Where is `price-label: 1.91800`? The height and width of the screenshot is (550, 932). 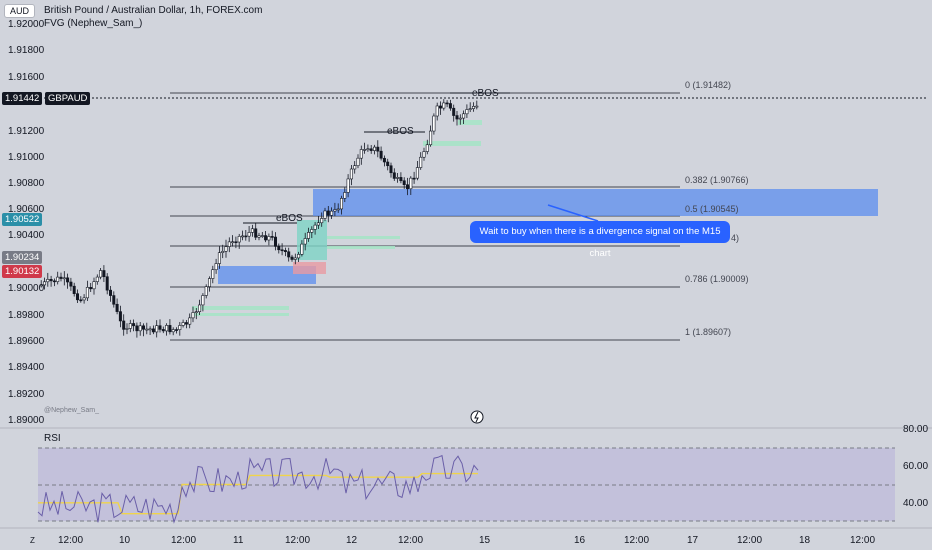 price-label: 1.91800 is located at coordinates (26, 50).